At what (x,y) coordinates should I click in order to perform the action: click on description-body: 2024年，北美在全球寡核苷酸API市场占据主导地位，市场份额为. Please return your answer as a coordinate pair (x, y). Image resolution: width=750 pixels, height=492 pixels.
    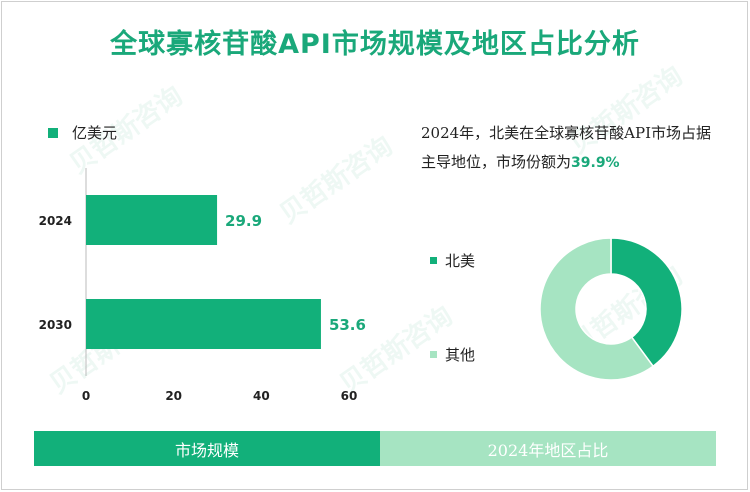
    Looking at the image, I should click on (566, 147).